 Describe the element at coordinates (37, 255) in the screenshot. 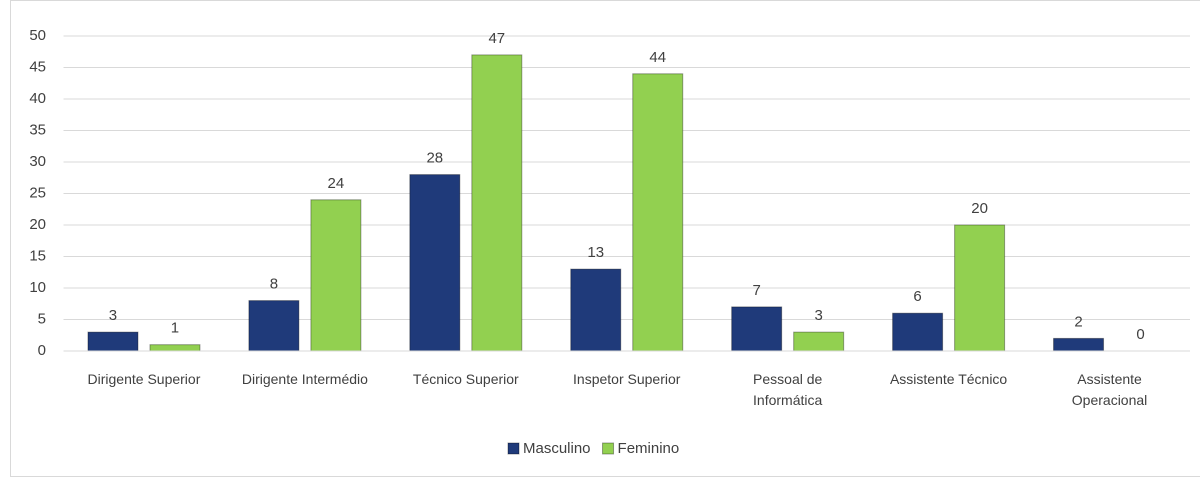

I see `y-tick-label: 15` at that location.